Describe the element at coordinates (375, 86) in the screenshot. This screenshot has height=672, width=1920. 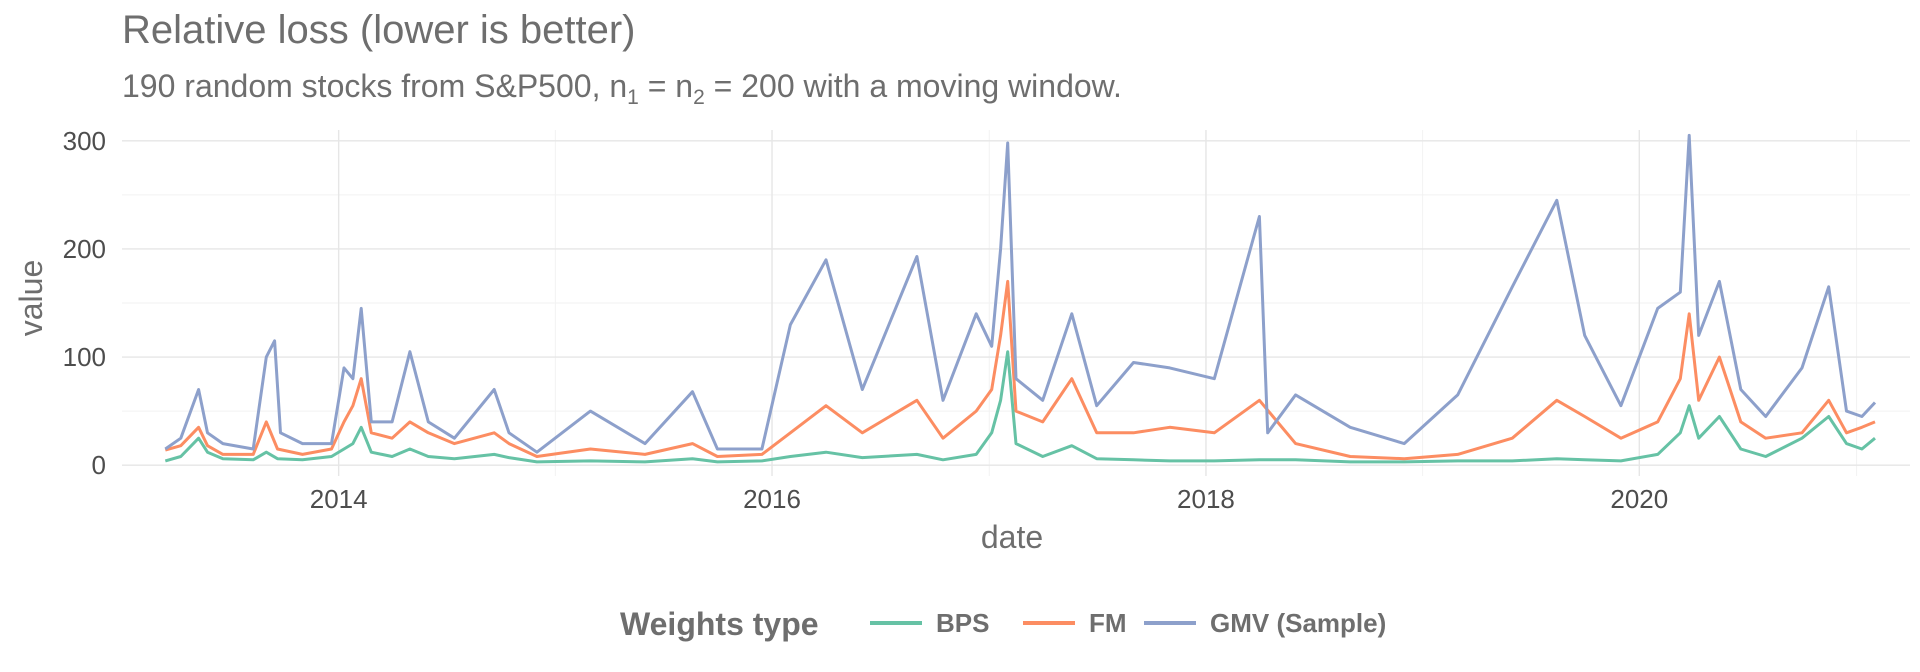
I see `subtitle-prefix: 190 random stocks from S&P500, n` at that location.